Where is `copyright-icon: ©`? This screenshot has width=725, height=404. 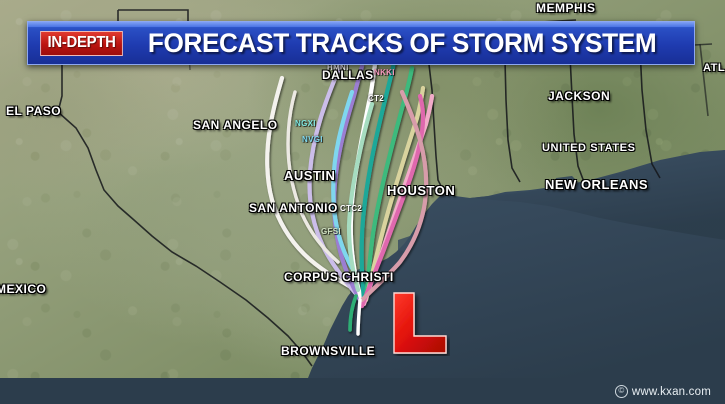 copyright-icon: © is located at coordinates (621, 391).